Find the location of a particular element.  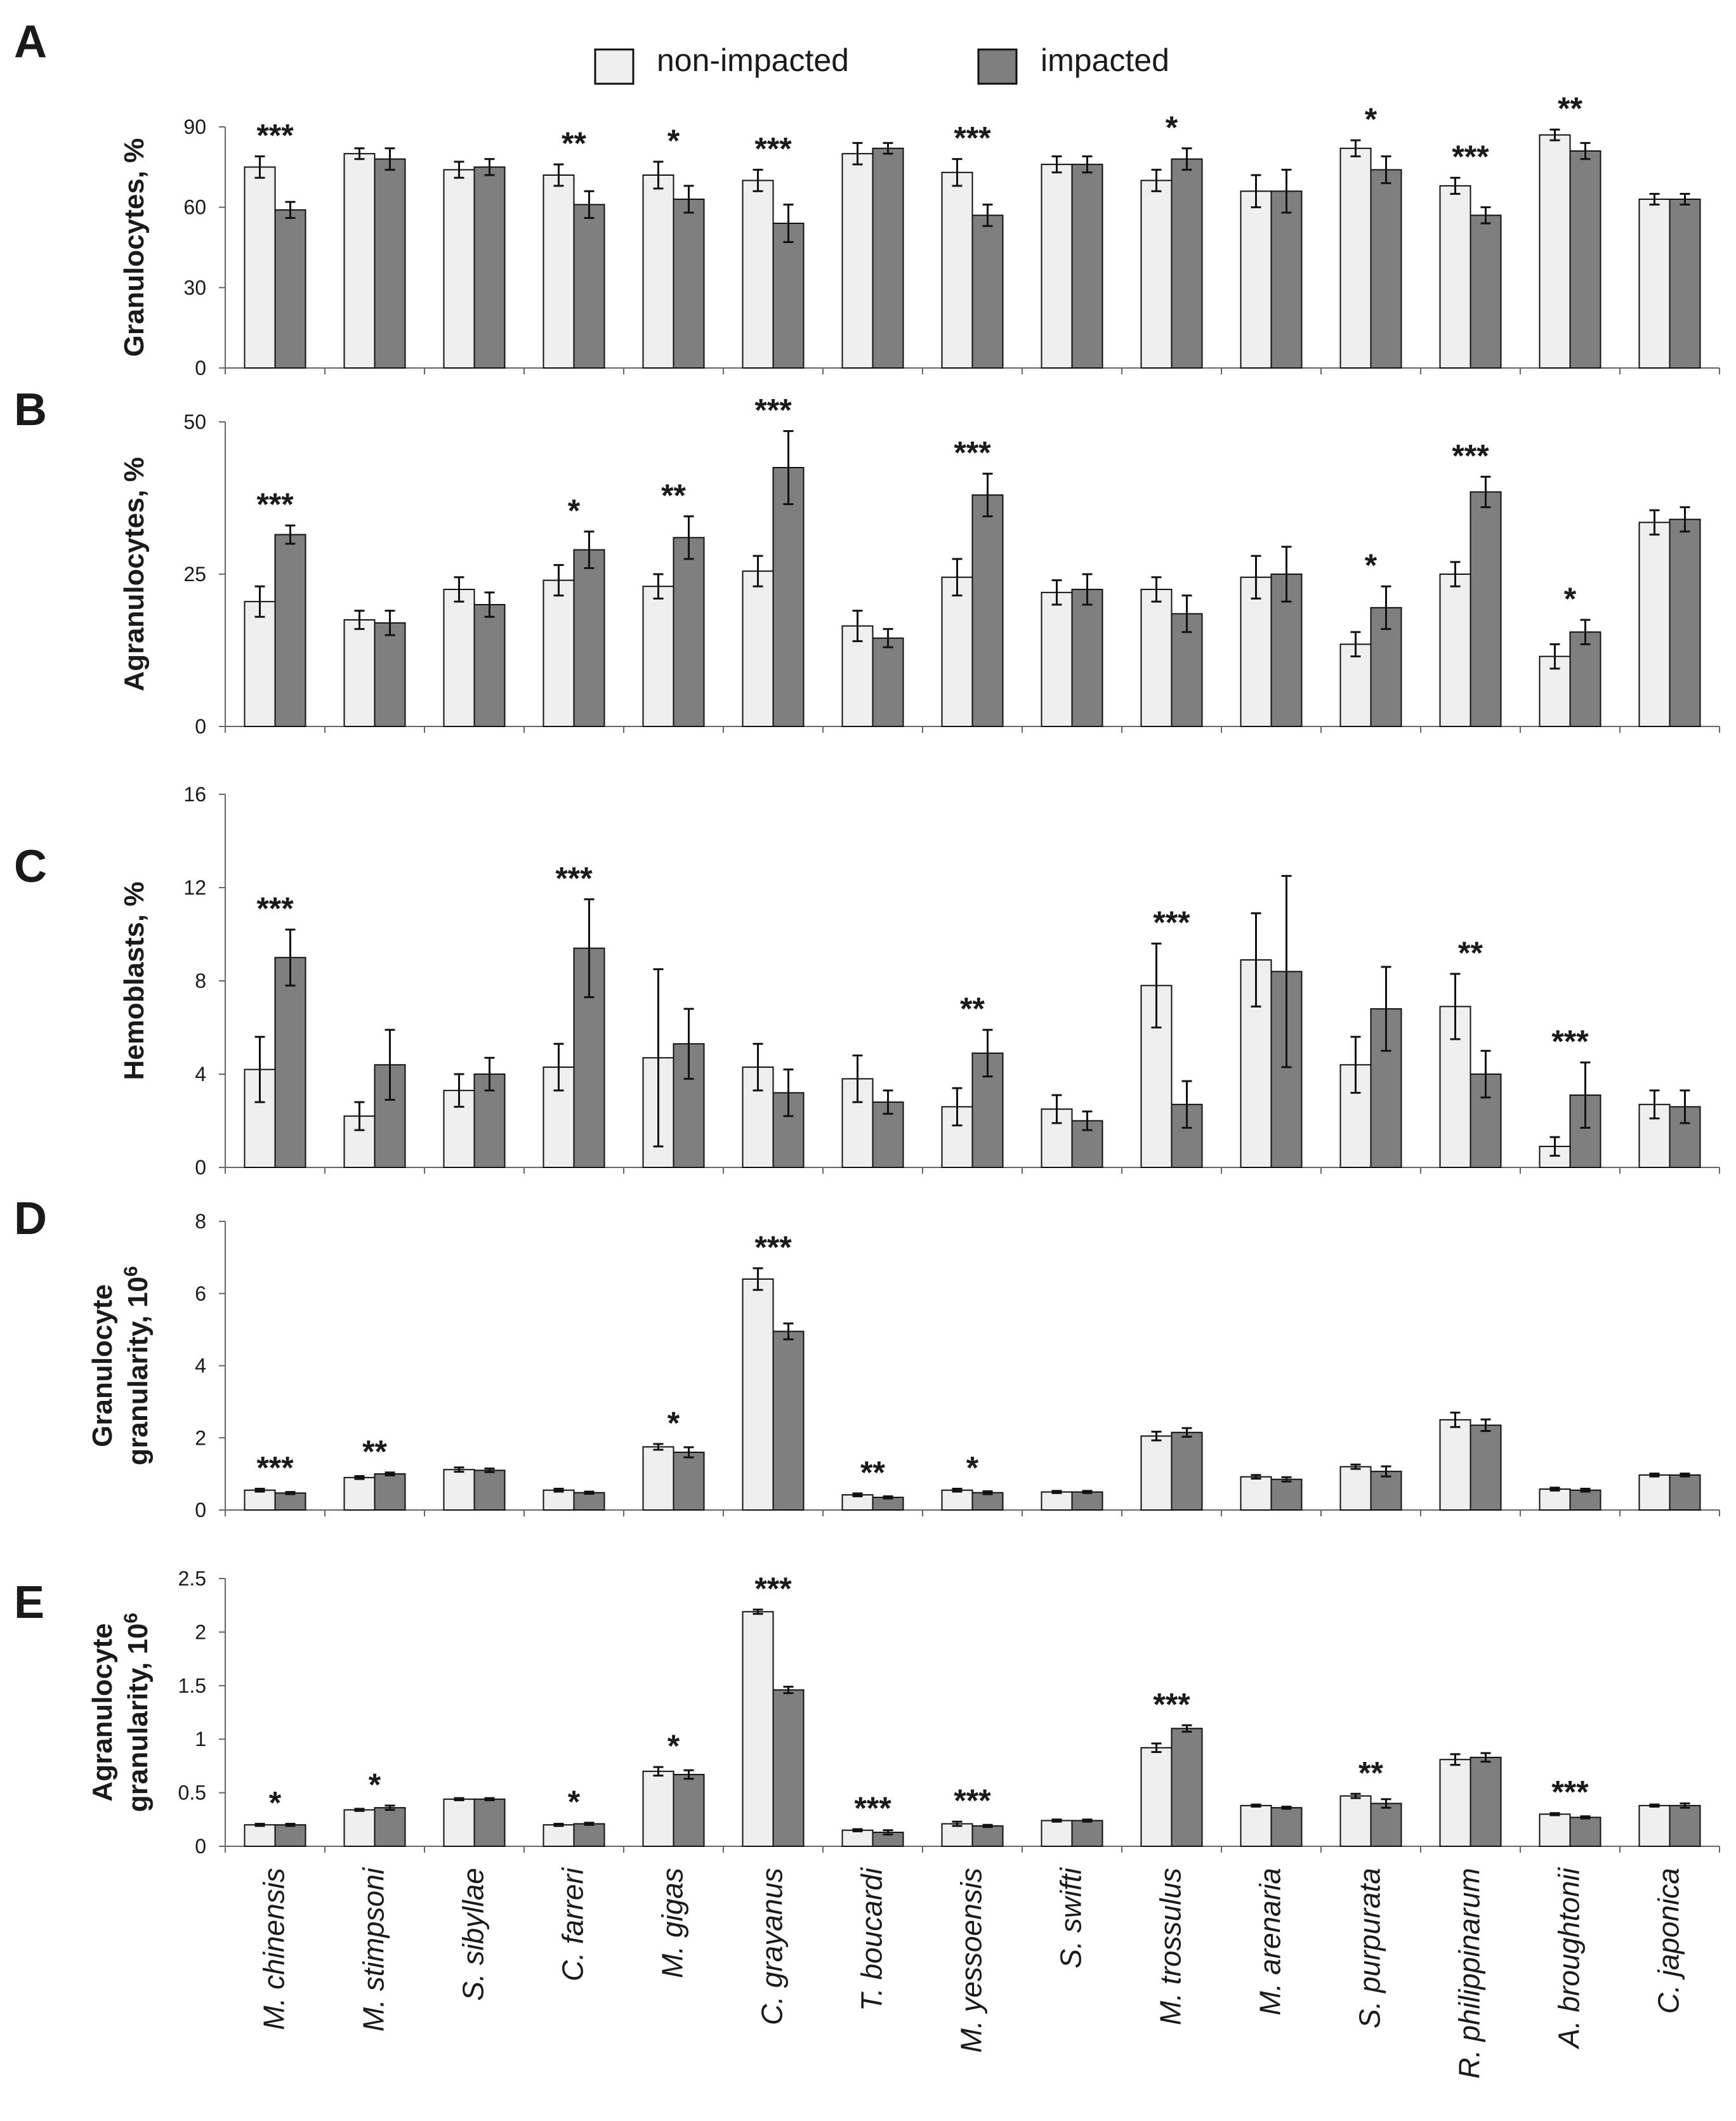

species-label: M. chinensis is located at coordinates (274, 1949).